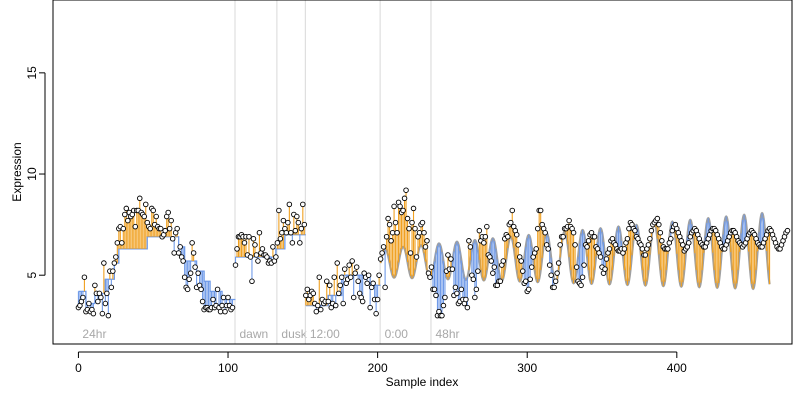 Image resolution: width=800 pixels, height=400 pixels. I want to click on region-label: 24hr, so click(94, 334).